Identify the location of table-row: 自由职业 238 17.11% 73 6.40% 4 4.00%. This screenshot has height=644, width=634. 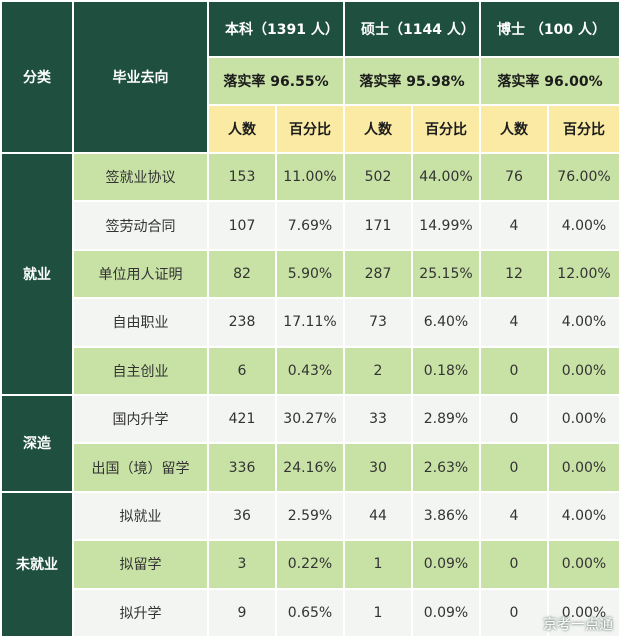
(311, 323).